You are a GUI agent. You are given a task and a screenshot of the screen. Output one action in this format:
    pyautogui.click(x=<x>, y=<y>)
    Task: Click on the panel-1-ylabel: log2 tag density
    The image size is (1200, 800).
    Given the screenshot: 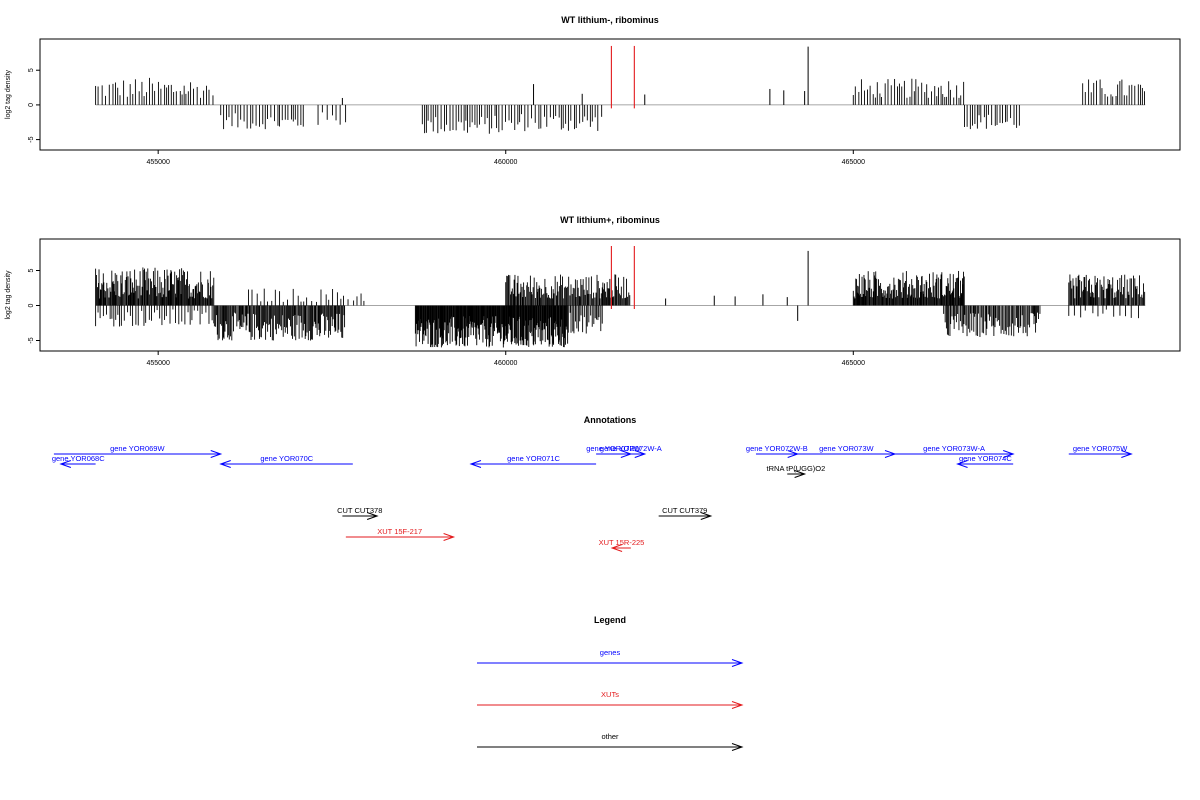 What is the action you would take?
    pyautogui.click(x=8, y=94)
    